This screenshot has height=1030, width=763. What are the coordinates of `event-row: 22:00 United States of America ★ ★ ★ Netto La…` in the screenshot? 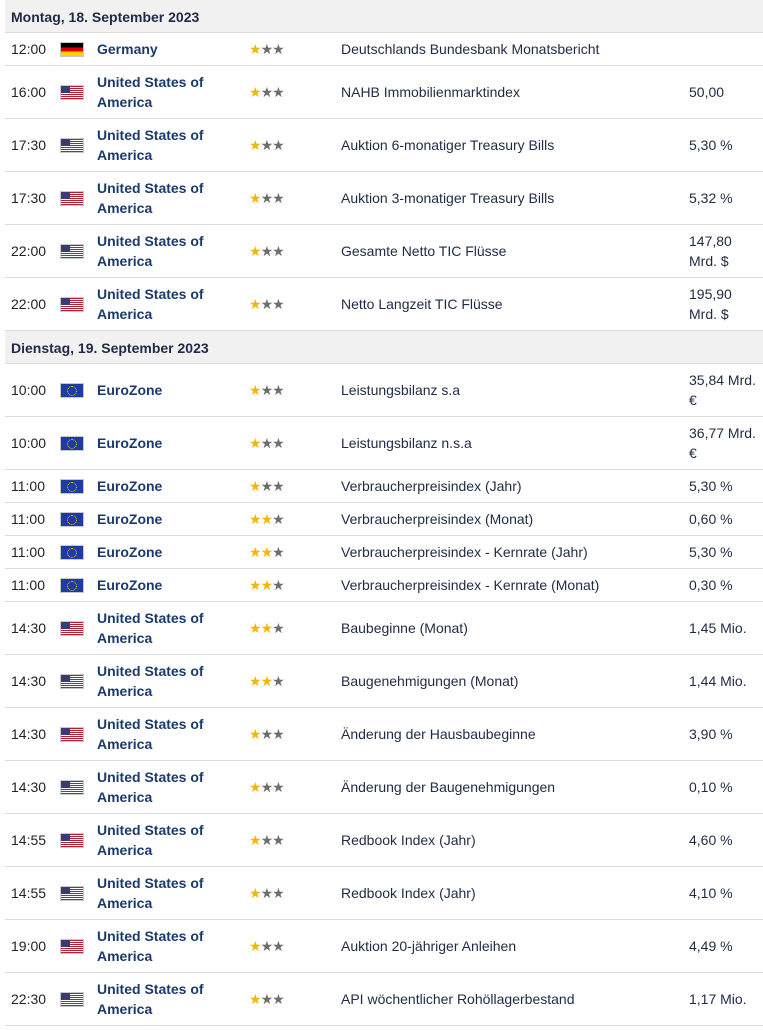 It's located at (384, 304).